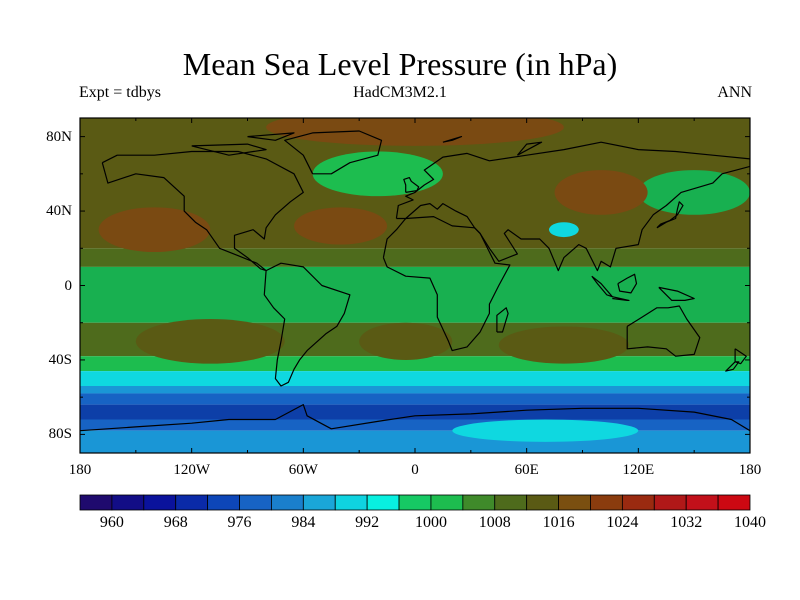 Image resolution: width=800 pixels, height=600 pixels. What do you see at coordinates (68, 285) in the screenshot?
I see `lat-label: 0` at bounding box center [68, 285].